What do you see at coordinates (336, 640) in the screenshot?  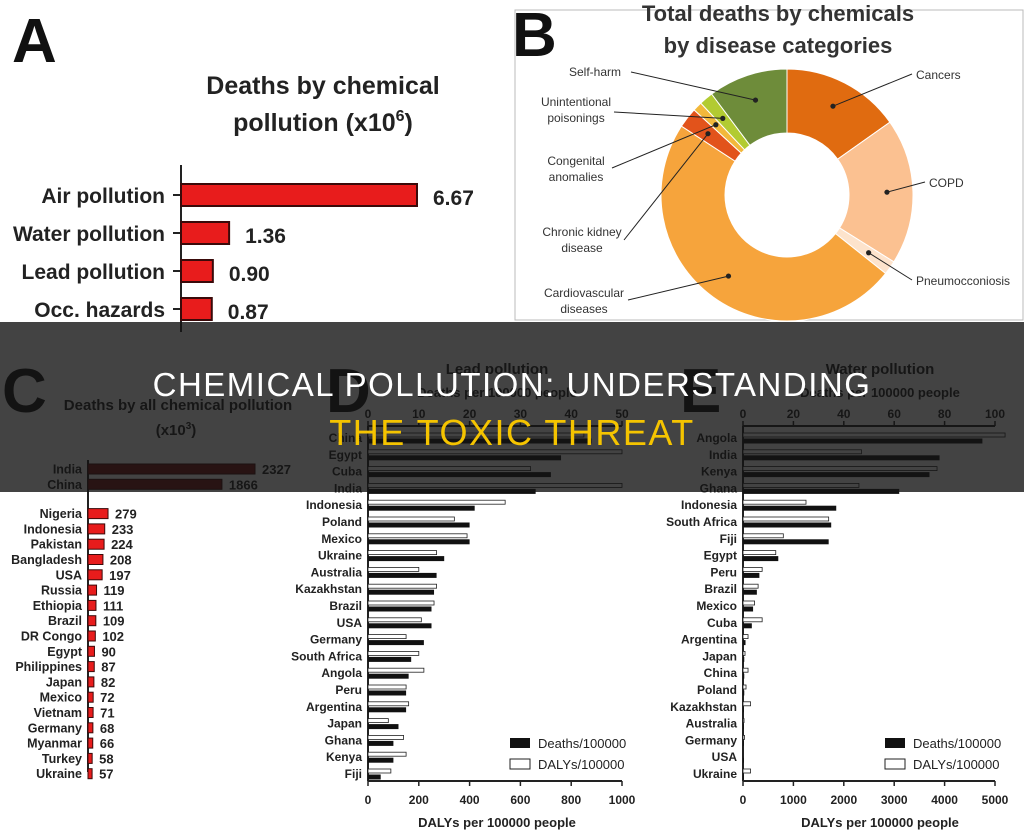 I see `panel-d-category-label: Germany` at bounding box center [336, 640].